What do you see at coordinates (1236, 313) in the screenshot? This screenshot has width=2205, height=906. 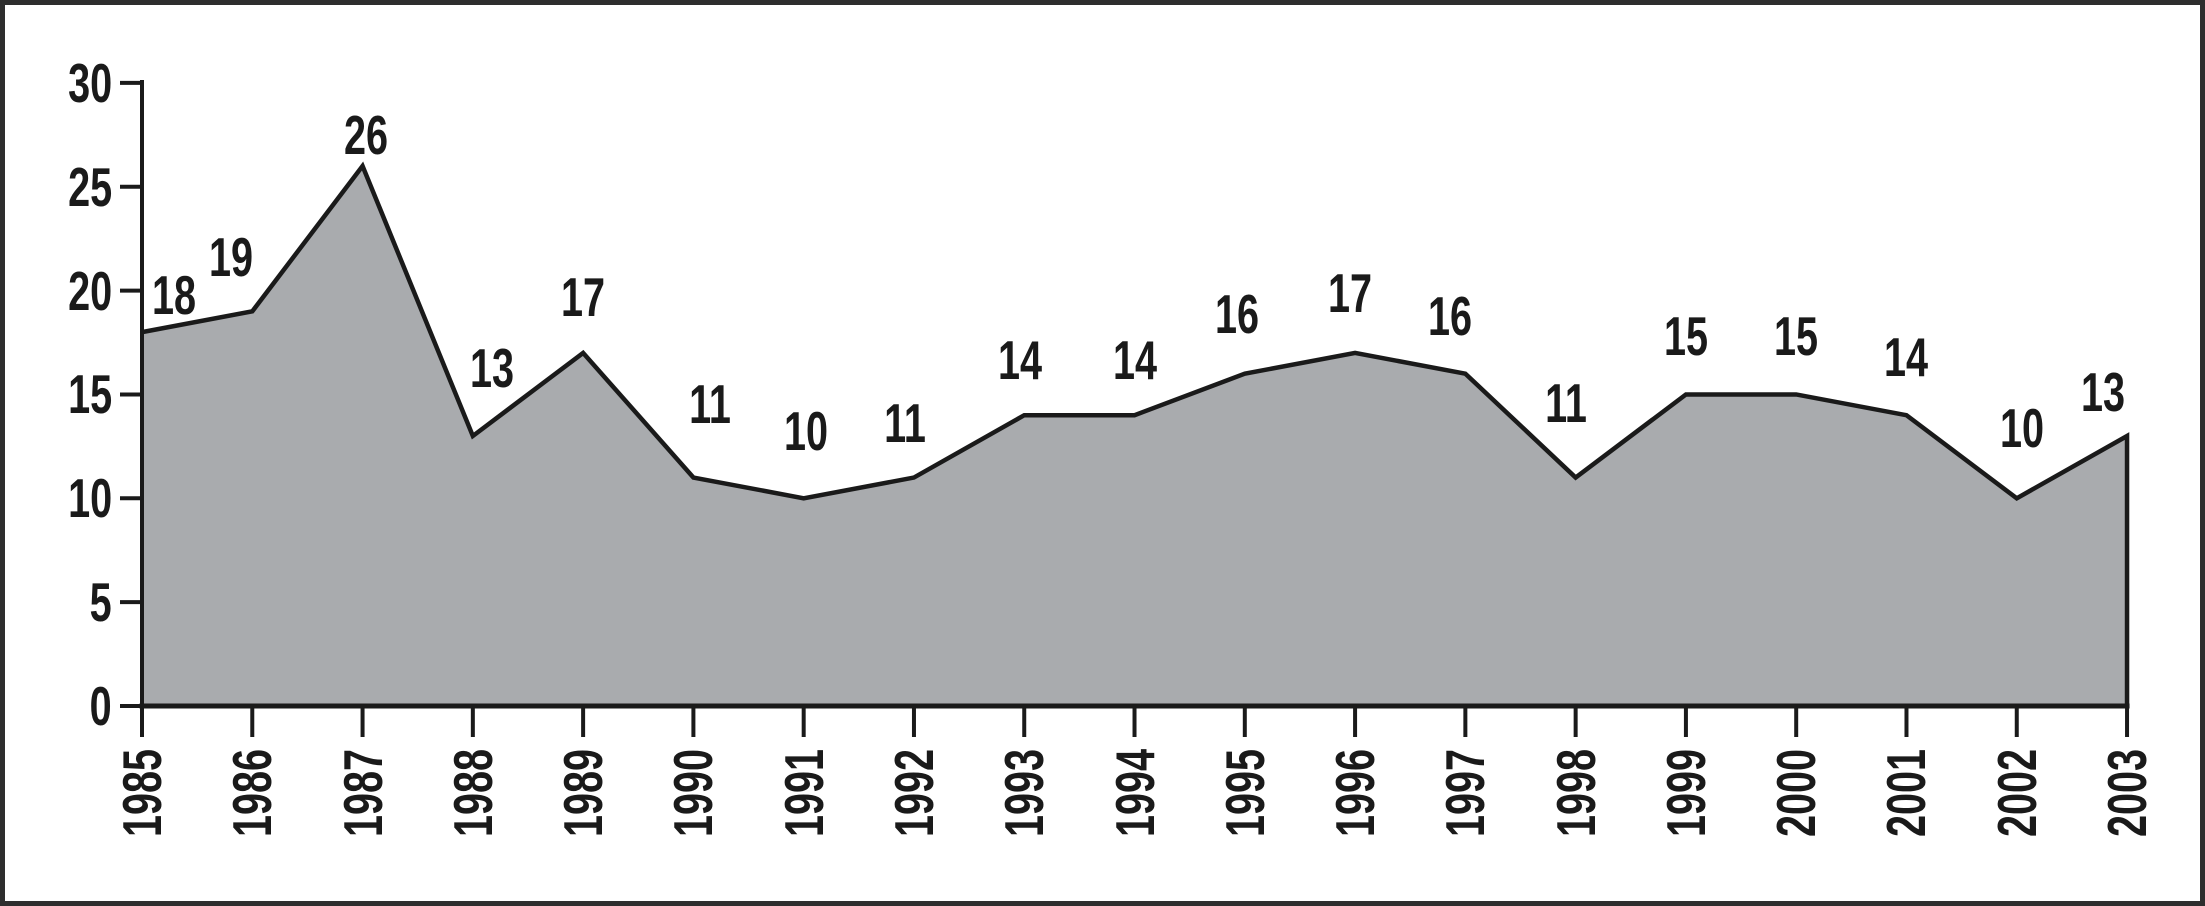 I see `data-label-1995: 16` at bounding box center [1236, 313].